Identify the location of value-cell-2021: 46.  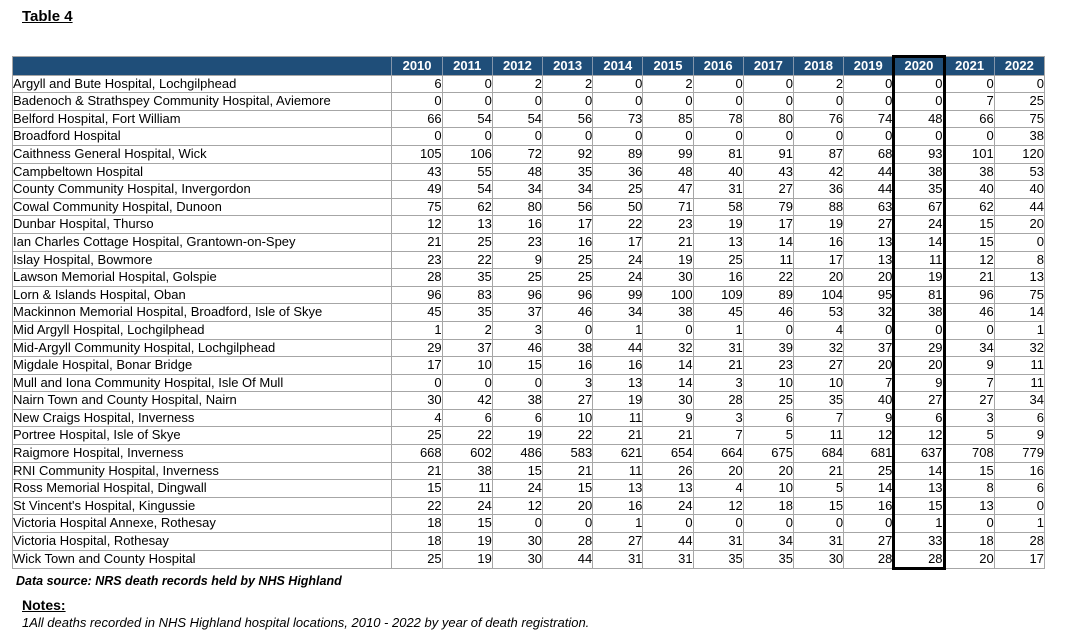
(969, 312).